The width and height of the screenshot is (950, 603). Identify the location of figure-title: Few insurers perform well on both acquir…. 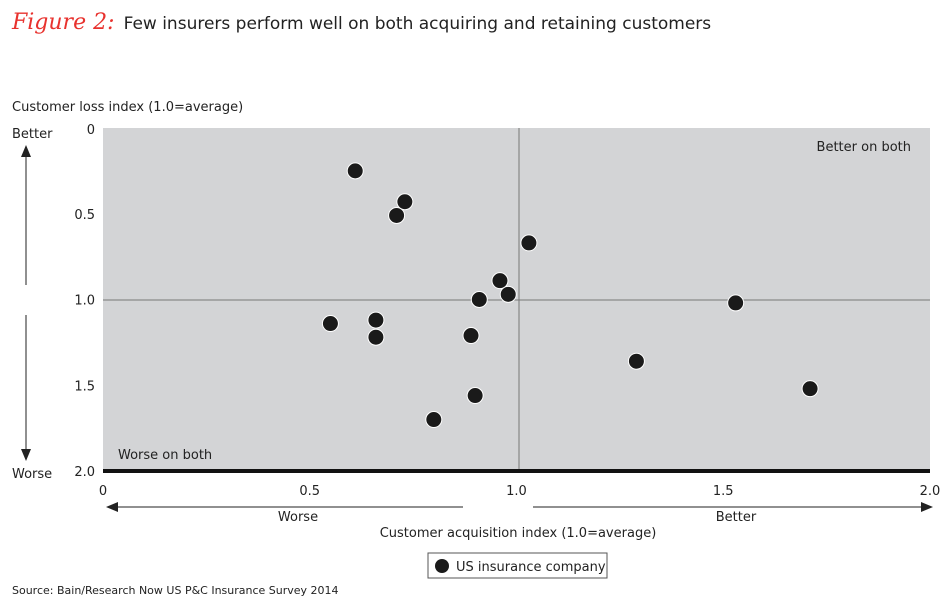
(417, 24).